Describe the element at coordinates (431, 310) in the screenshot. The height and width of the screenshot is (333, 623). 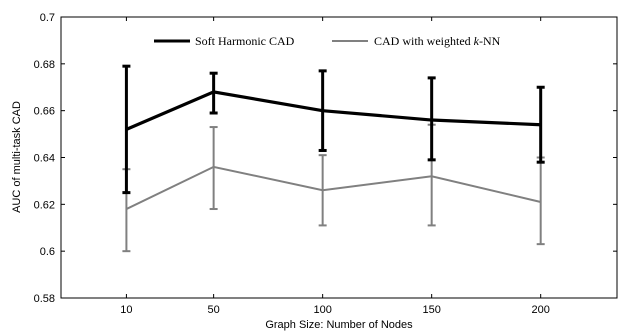
I see `x-tick-label: 150` at that location.